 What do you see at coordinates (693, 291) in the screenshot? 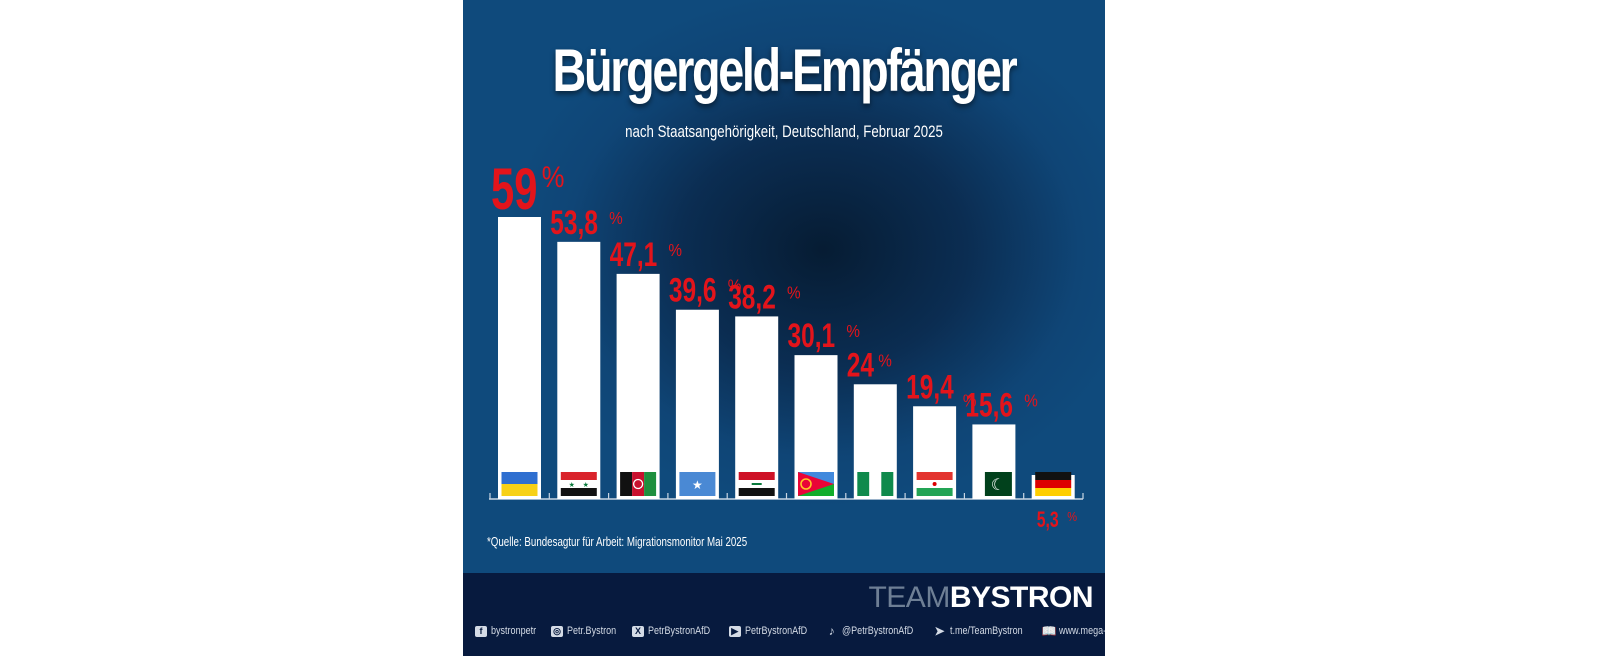
I see `value-label: 39,6` at bounding box center [693, 291].